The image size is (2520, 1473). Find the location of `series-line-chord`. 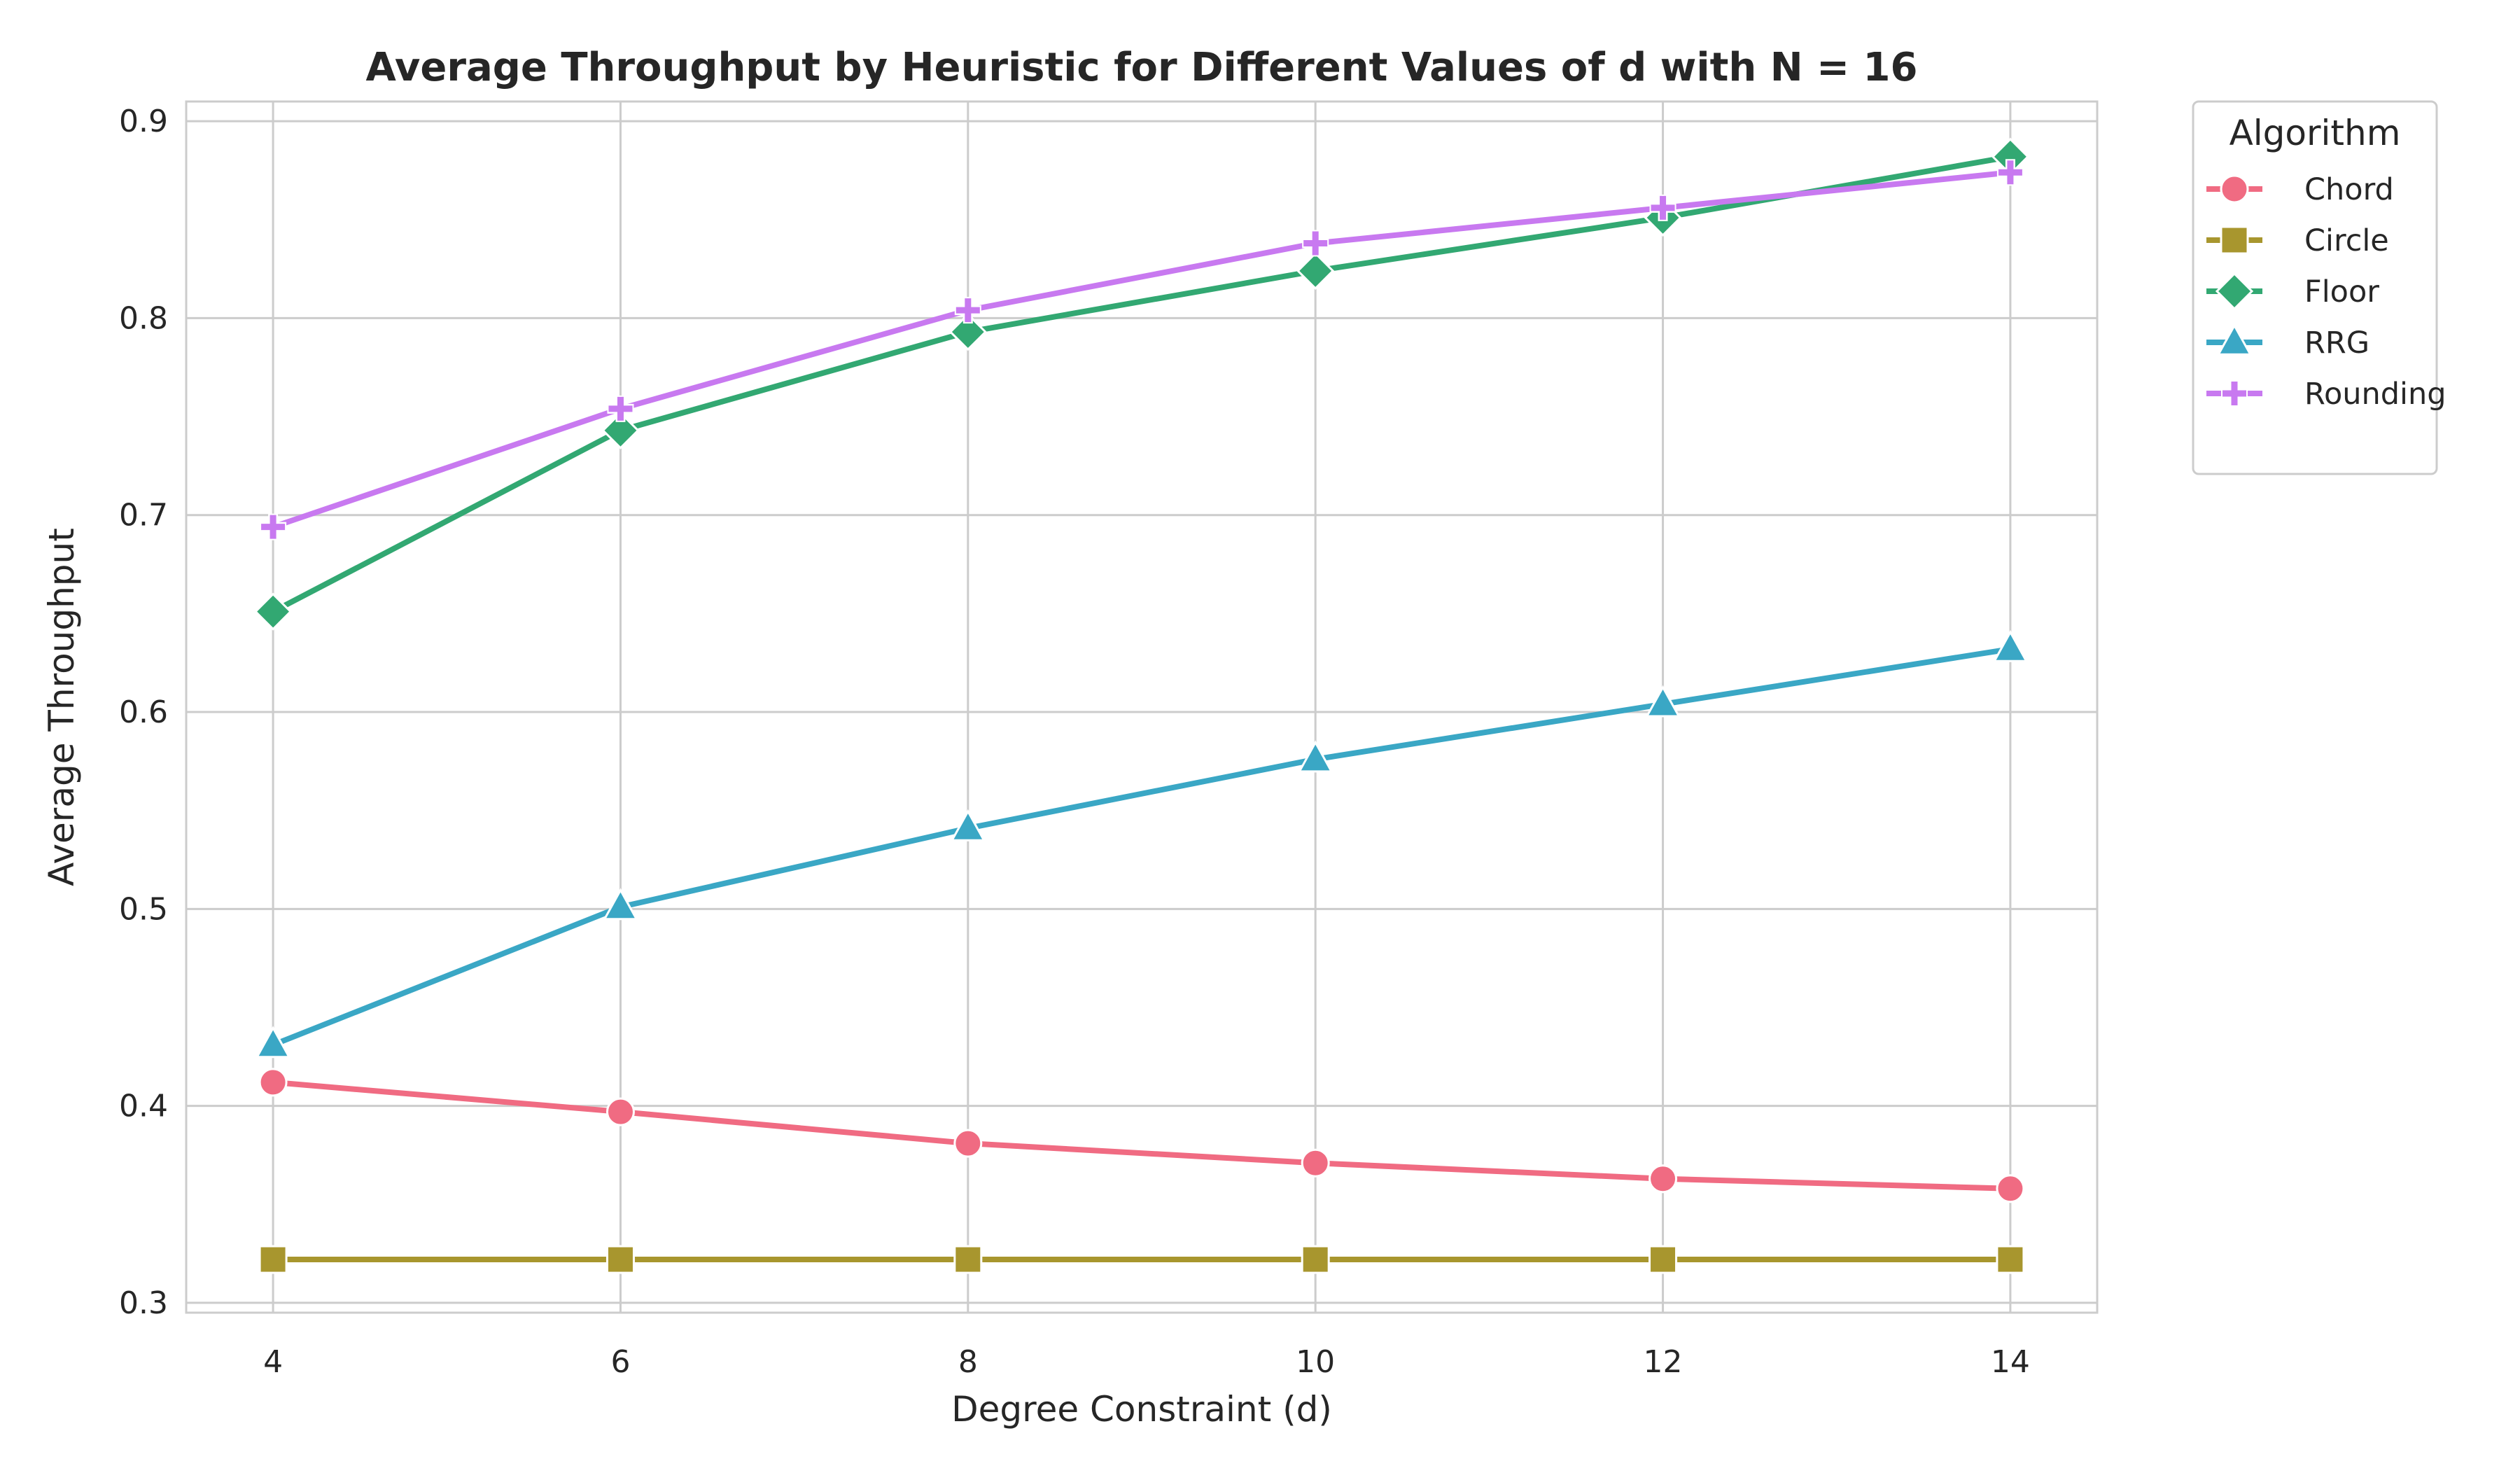

series-line-chord is located at coordinates (1141, 1135).